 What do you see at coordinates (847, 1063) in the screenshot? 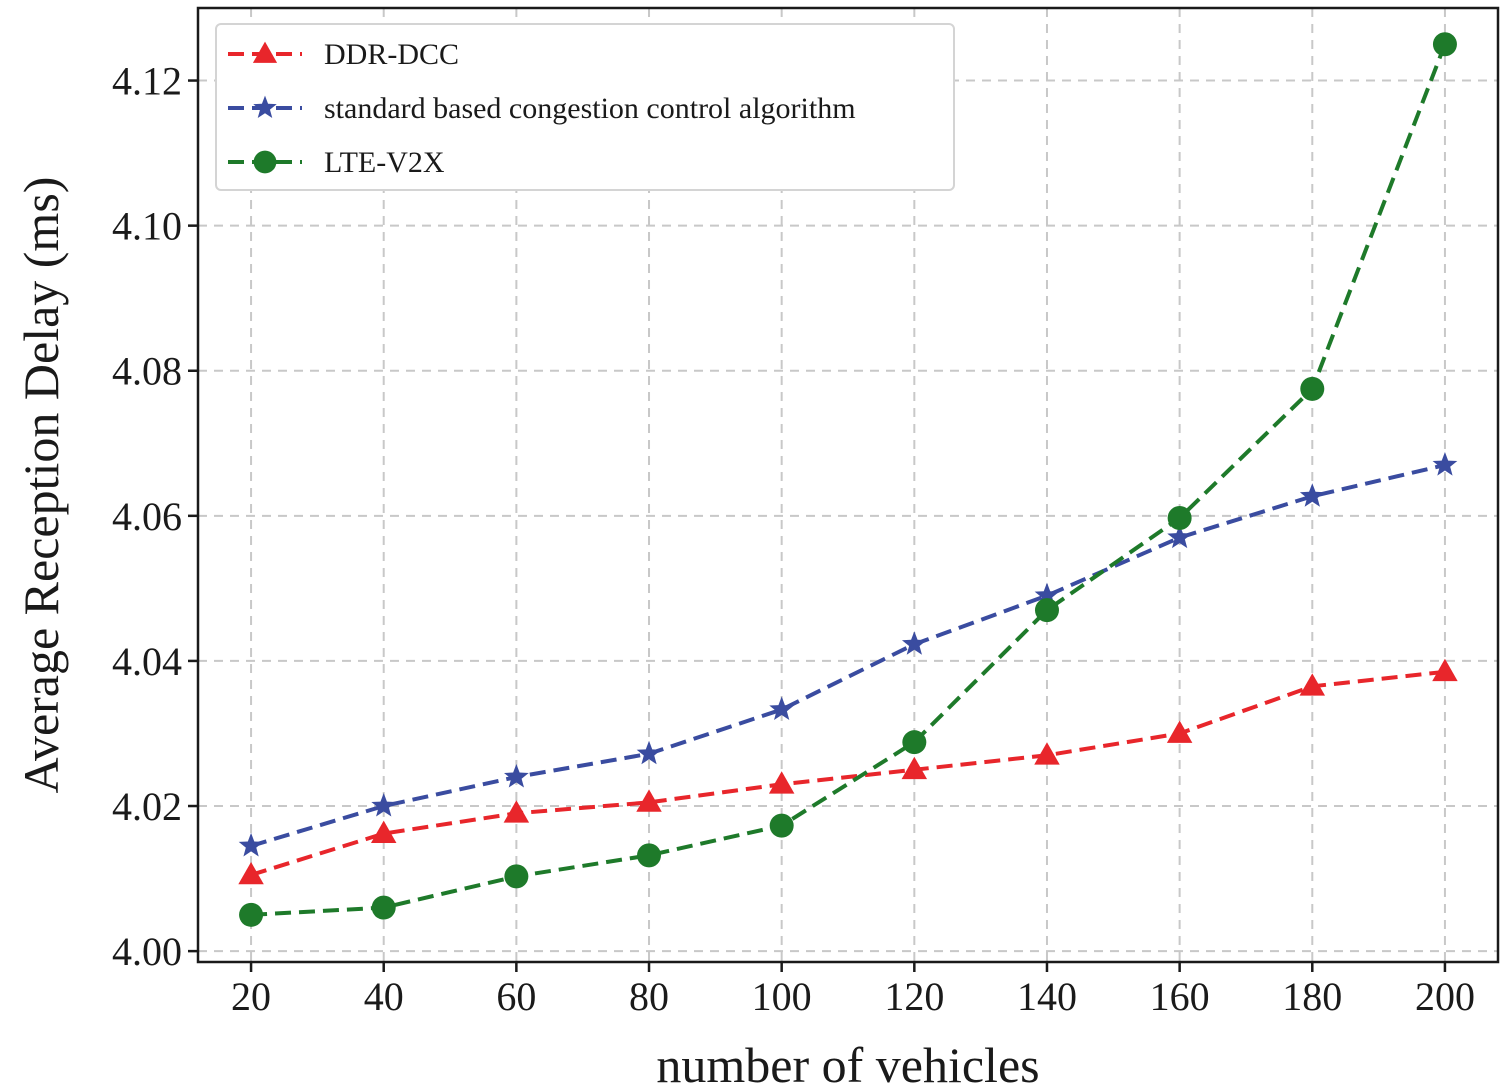
I see `x-axis-title: number of vehicles` at bounding box center [847, 1063].